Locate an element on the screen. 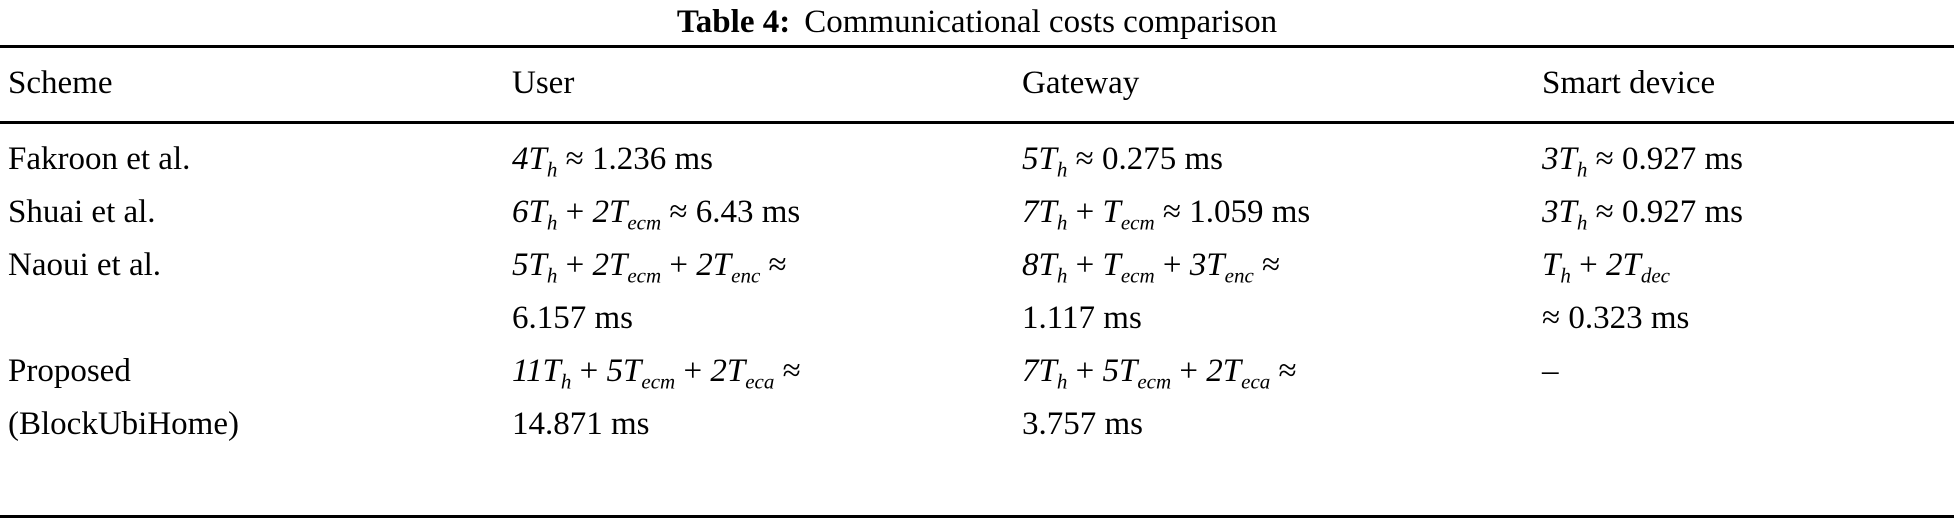 The width and height of the screenshot is (1954, 521). math-line: 6Th + 2Tecm ≈ 6.43 ms is located at coordinates (656, 214).